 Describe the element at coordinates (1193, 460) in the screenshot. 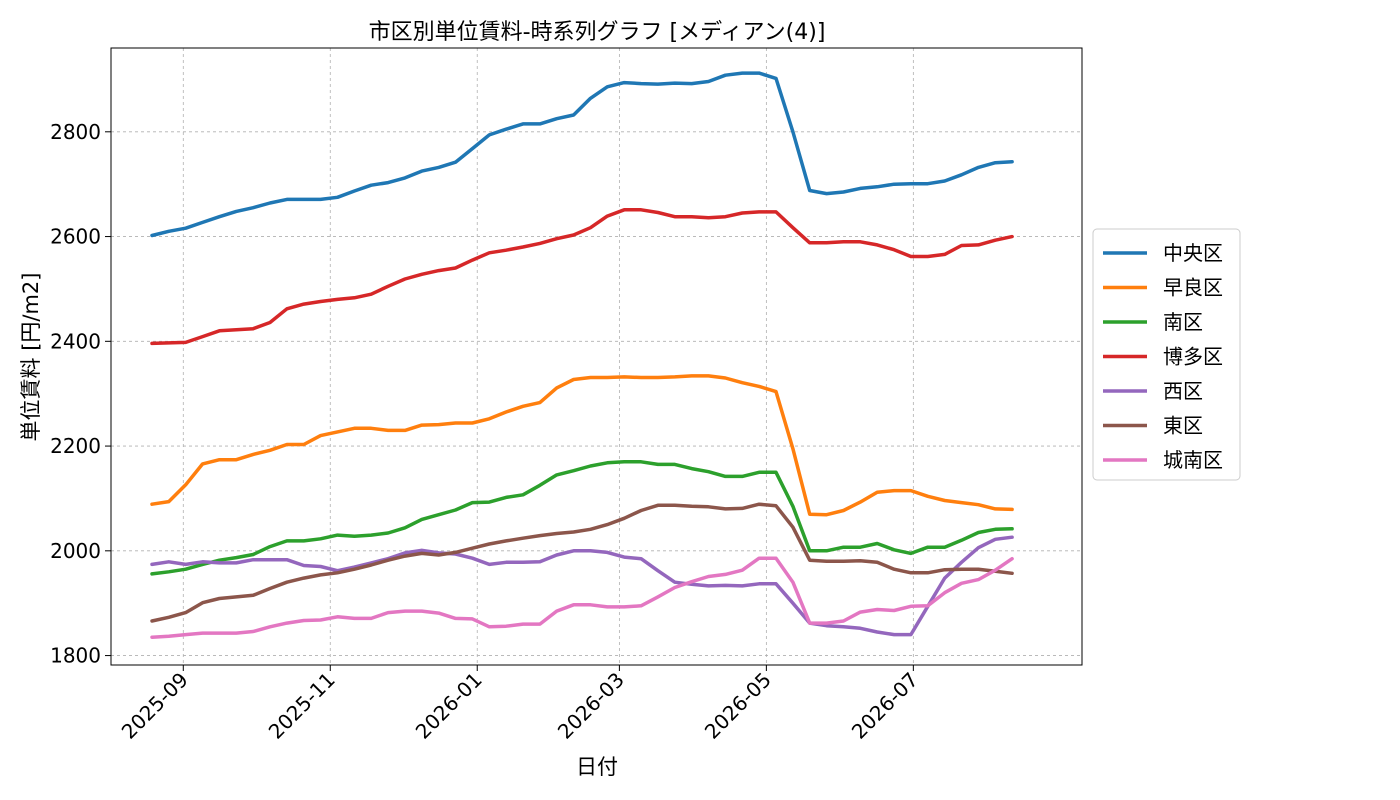

I see `legend-label: 城南区` at that location.